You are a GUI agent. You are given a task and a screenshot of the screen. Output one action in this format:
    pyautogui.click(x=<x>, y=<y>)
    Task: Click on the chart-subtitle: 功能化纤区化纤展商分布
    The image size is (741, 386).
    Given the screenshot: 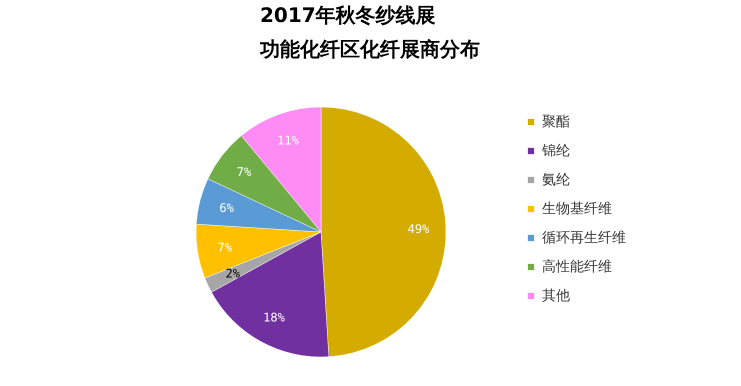 What is the action you would take?
    pyautogui.click(x=369, y=49)
    